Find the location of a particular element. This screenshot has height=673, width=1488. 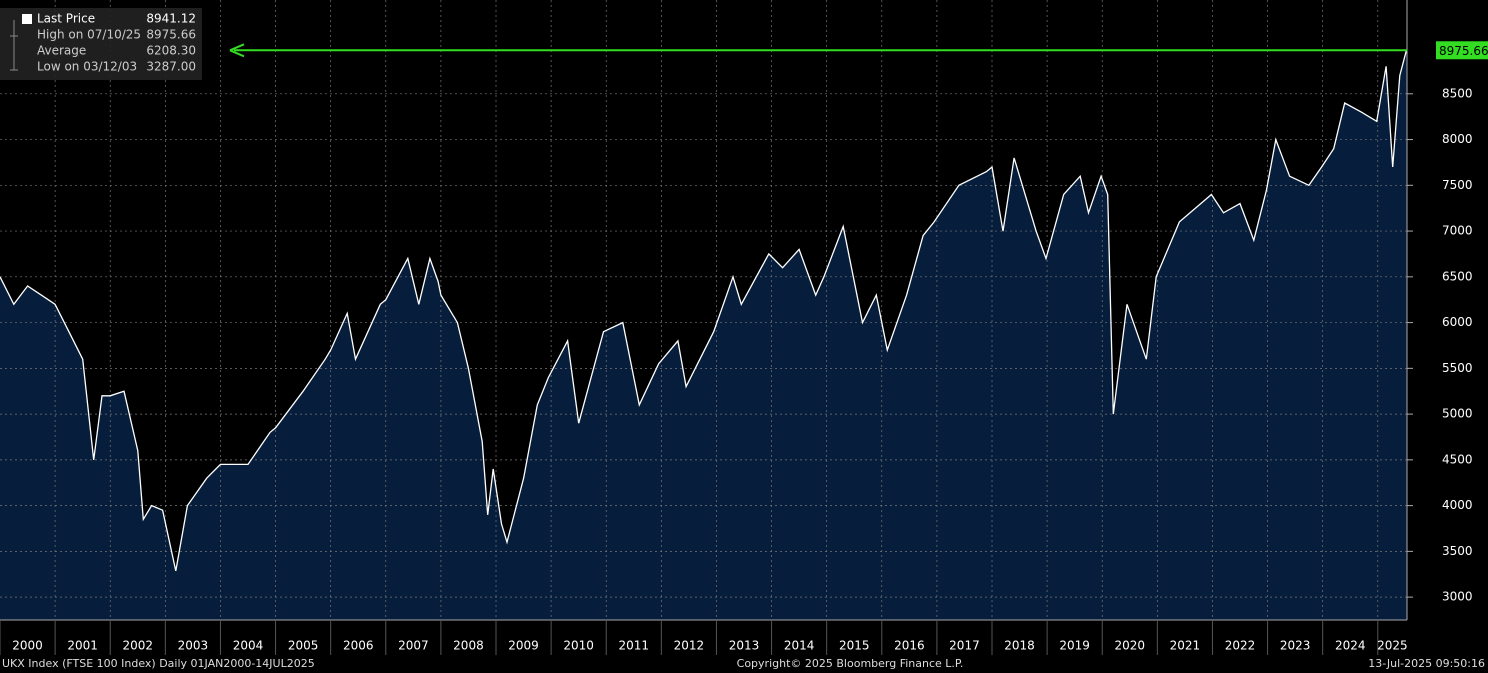

x-tick-label: 2018 is located at coordinates (1019, 646).